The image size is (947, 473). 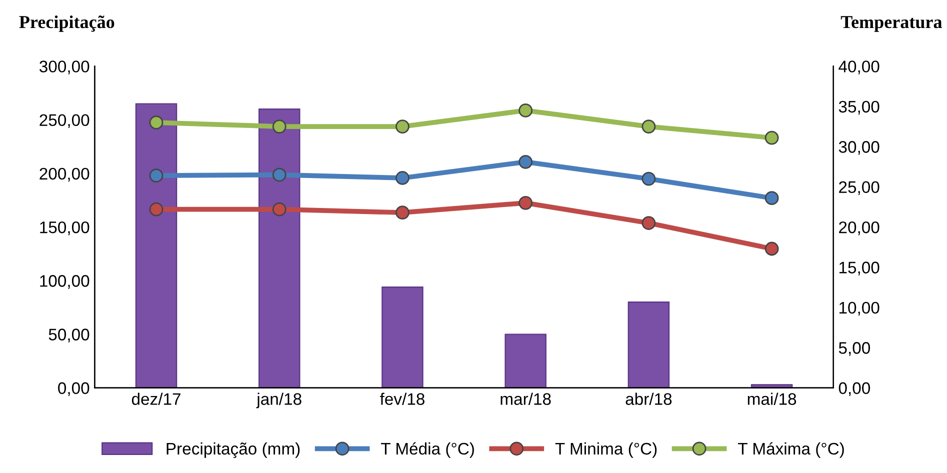 What do you see at coordinates (859, 228) in the screenshot?
I see `y2-tick-label: 20,00` at bounding box center [859, 228].